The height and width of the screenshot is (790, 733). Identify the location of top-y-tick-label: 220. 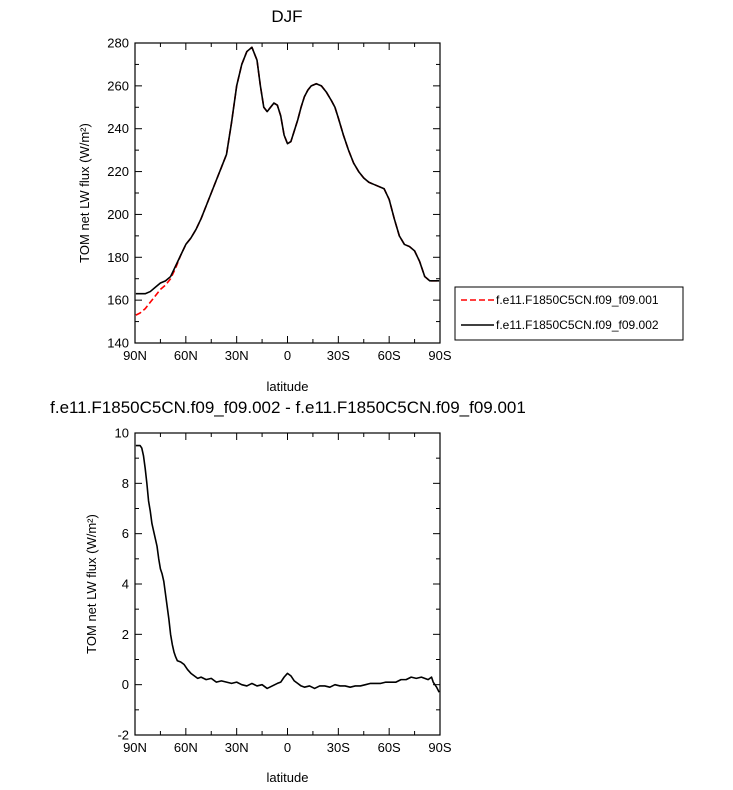
(118, 171).